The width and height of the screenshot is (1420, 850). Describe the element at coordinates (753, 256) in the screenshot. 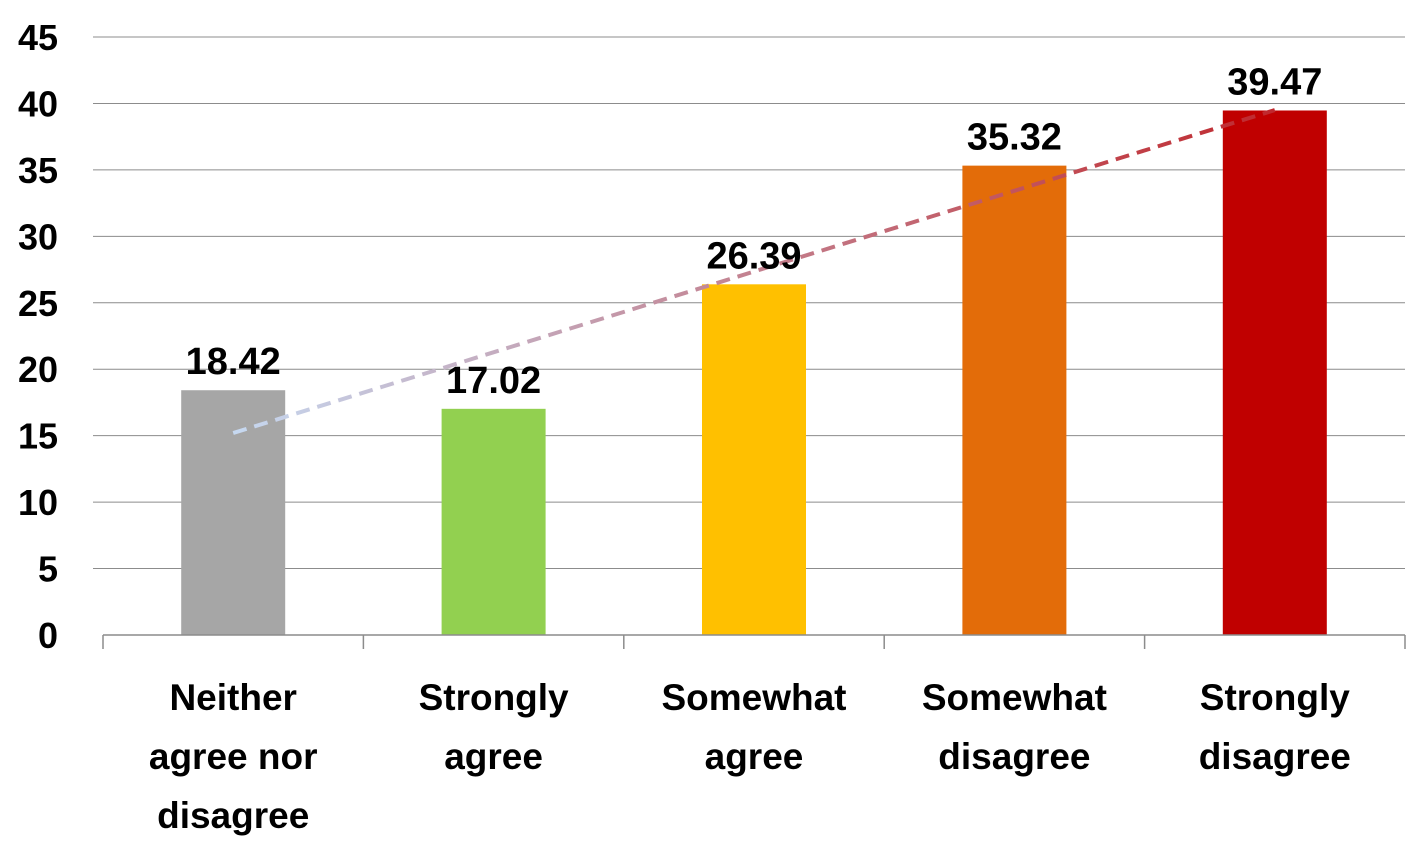

I see `data-label: 26.39` at that location.